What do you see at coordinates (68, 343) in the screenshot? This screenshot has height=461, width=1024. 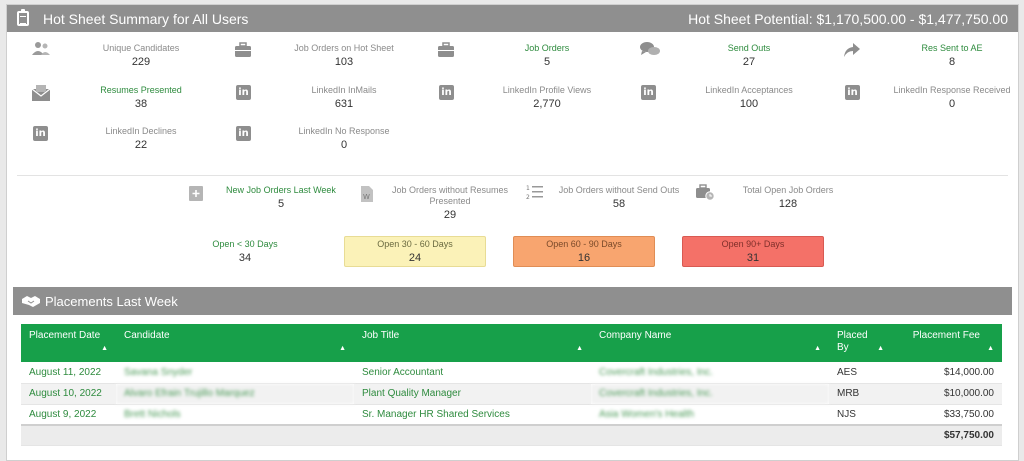 I see `col-placement-date: Placement Date ▲` at bounding box center [68, 343].